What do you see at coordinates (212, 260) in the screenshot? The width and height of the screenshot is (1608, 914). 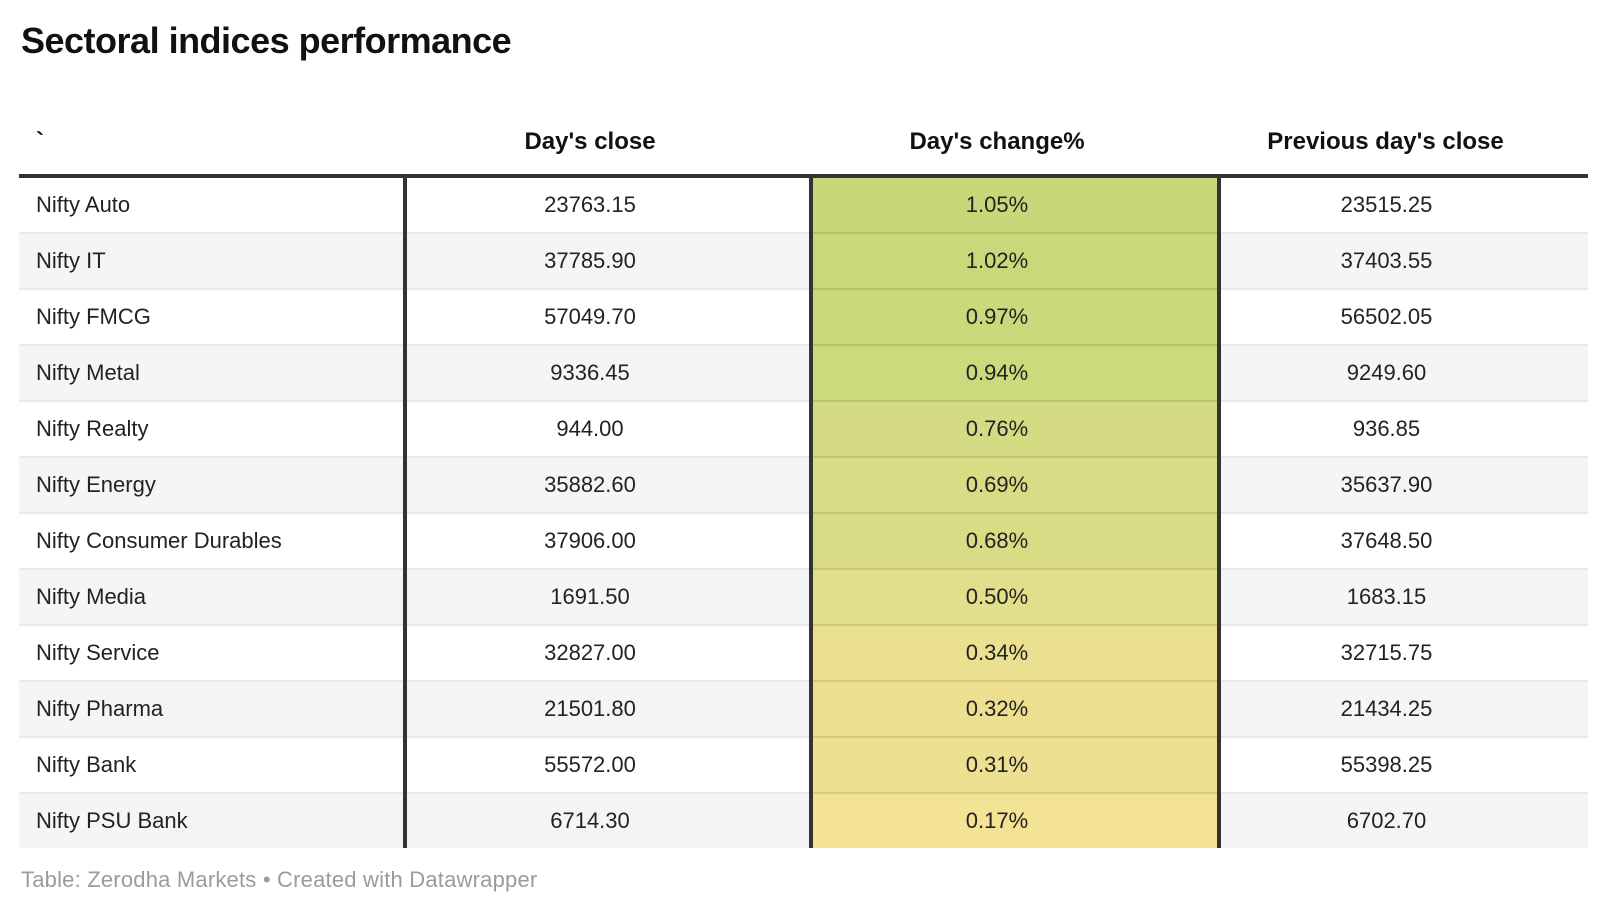 I see `index-name-cell: Nifty IT` at bounding box center [212, 260].